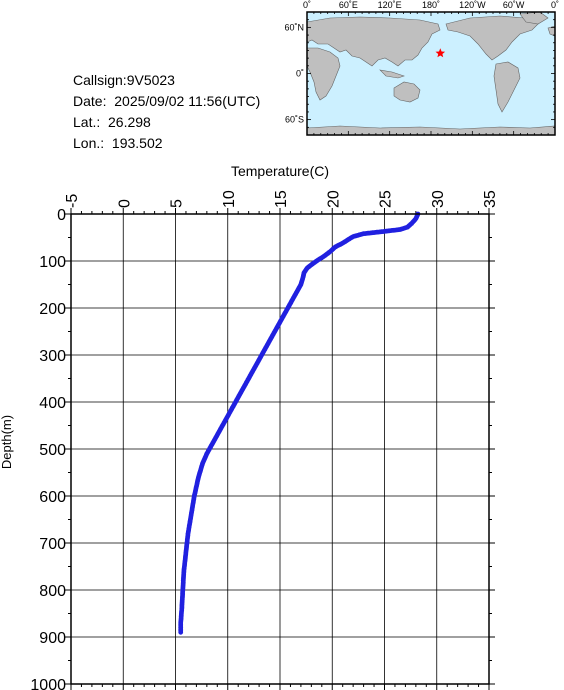 The height and width of the screenshot is (690, 564). I want to click on land-eurasia, so click(373, 41).